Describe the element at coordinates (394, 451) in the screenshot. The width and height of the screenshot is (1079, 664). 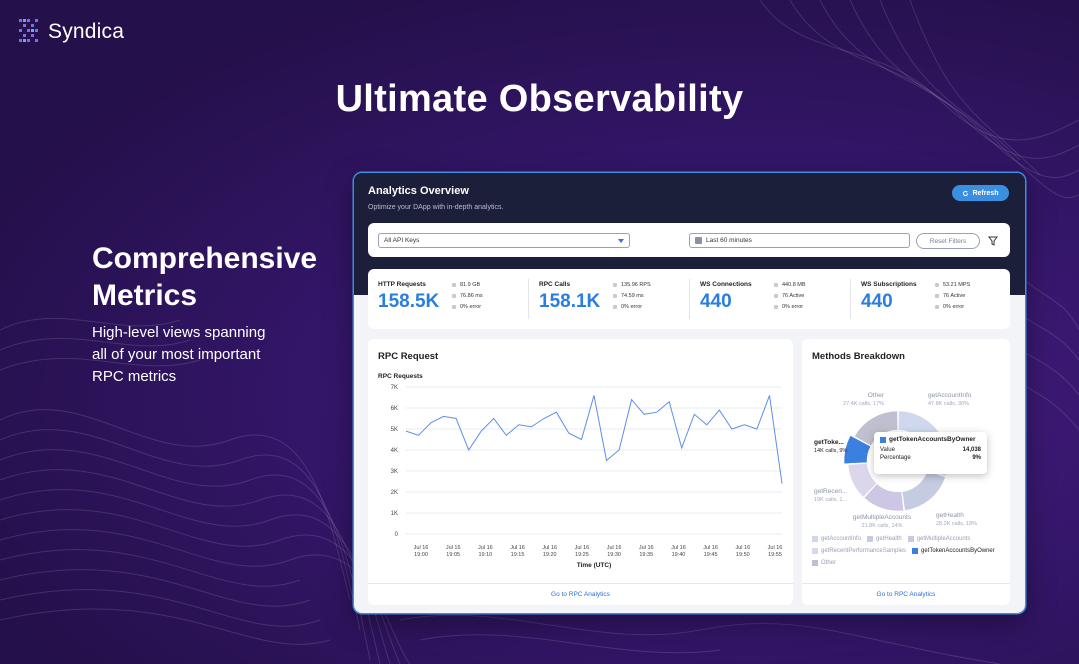
I see `y-tick-label: 4K` at that location.